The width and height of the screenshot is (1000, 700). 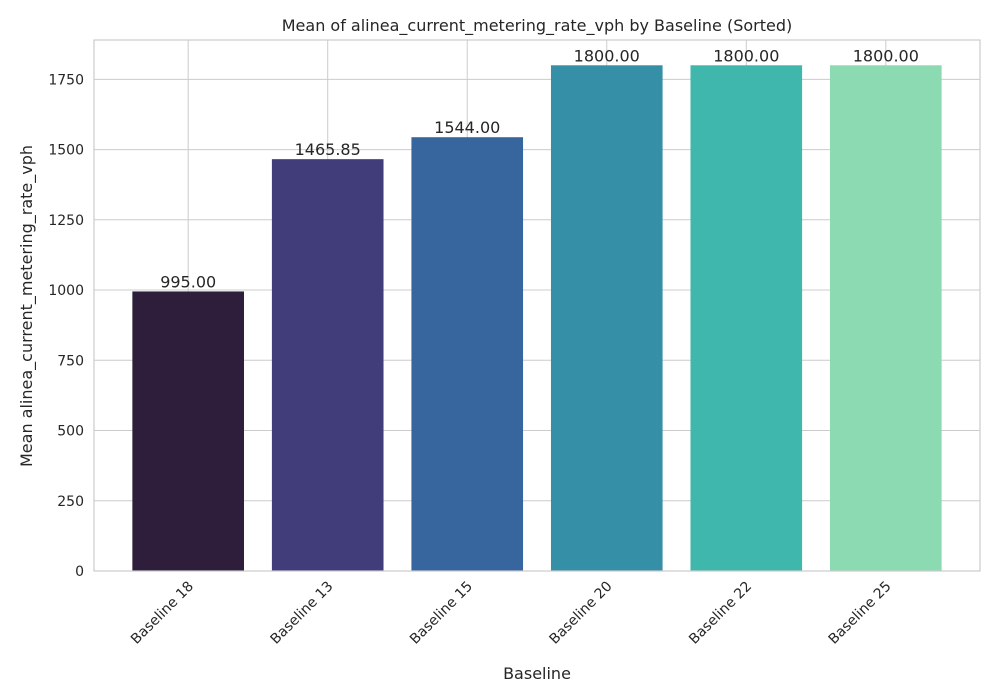 What do you see at coordinates (581, 613) in the screenshot?
I see `x-tick-label: Baseline 20` at bounding box center [581, 613].